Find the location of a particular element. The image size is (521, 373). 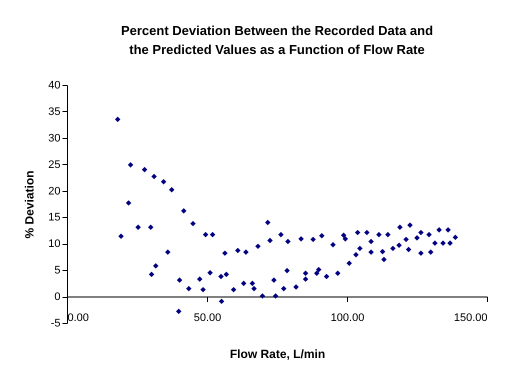

x-tick-label: 50.00 is located at coordinates (208, 318).